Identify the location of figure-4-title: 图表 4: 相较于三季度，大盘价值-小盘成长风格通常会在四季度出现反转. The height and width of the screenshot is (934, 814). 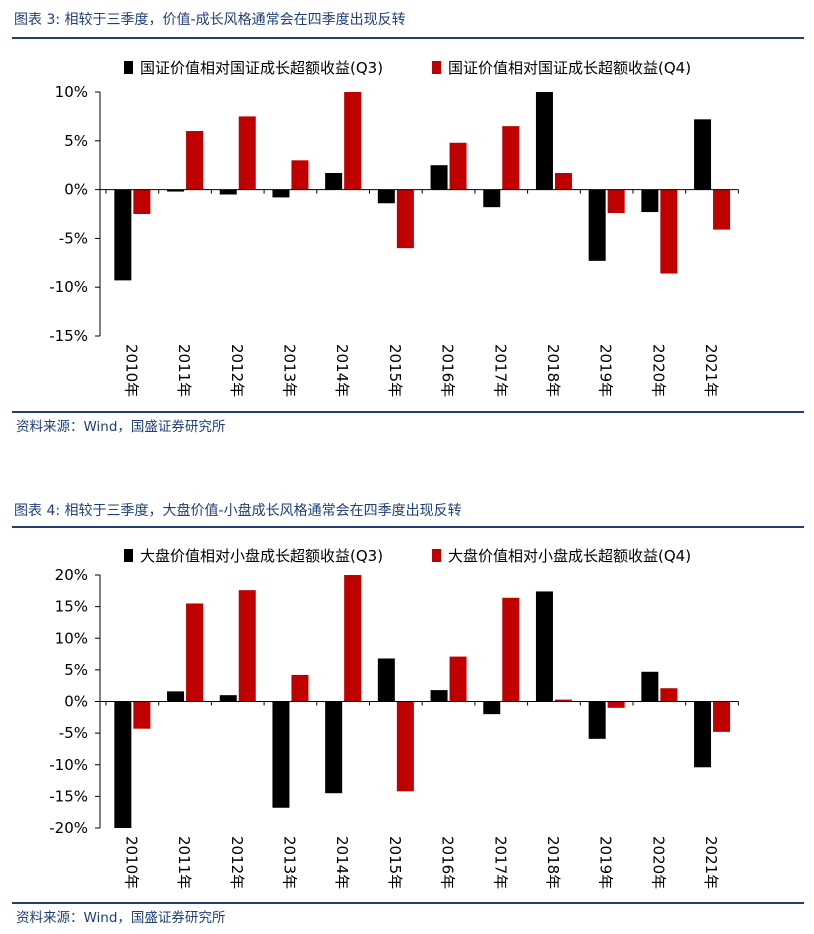
(238, 511).